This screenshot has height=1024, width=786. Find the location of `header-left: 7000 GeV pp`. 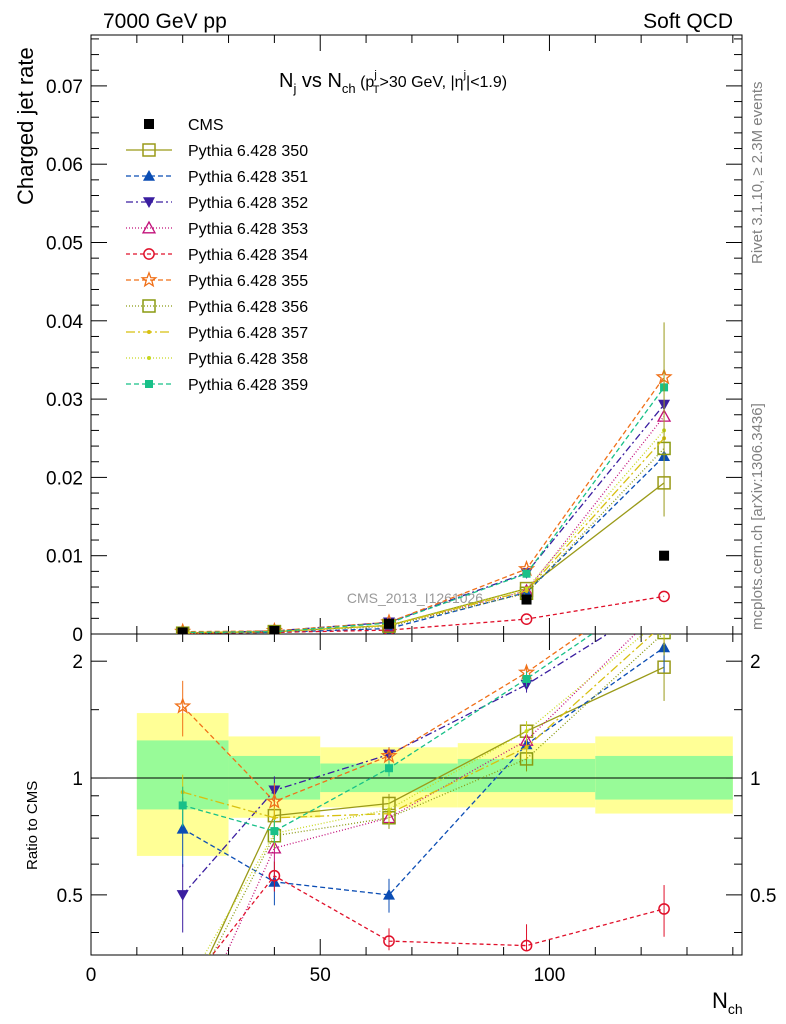

header-left: 7000 GeV pp is located at coordinates (165, 21).